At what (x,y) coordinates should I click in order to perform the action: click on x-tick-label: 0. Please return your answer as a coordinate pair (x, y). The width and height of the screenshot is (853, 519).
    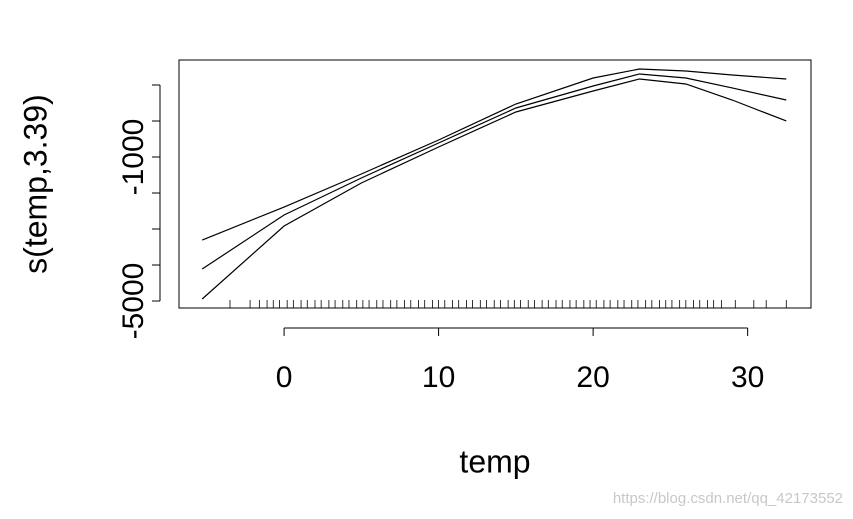
    Looking at the image, I should click on (284, 377).